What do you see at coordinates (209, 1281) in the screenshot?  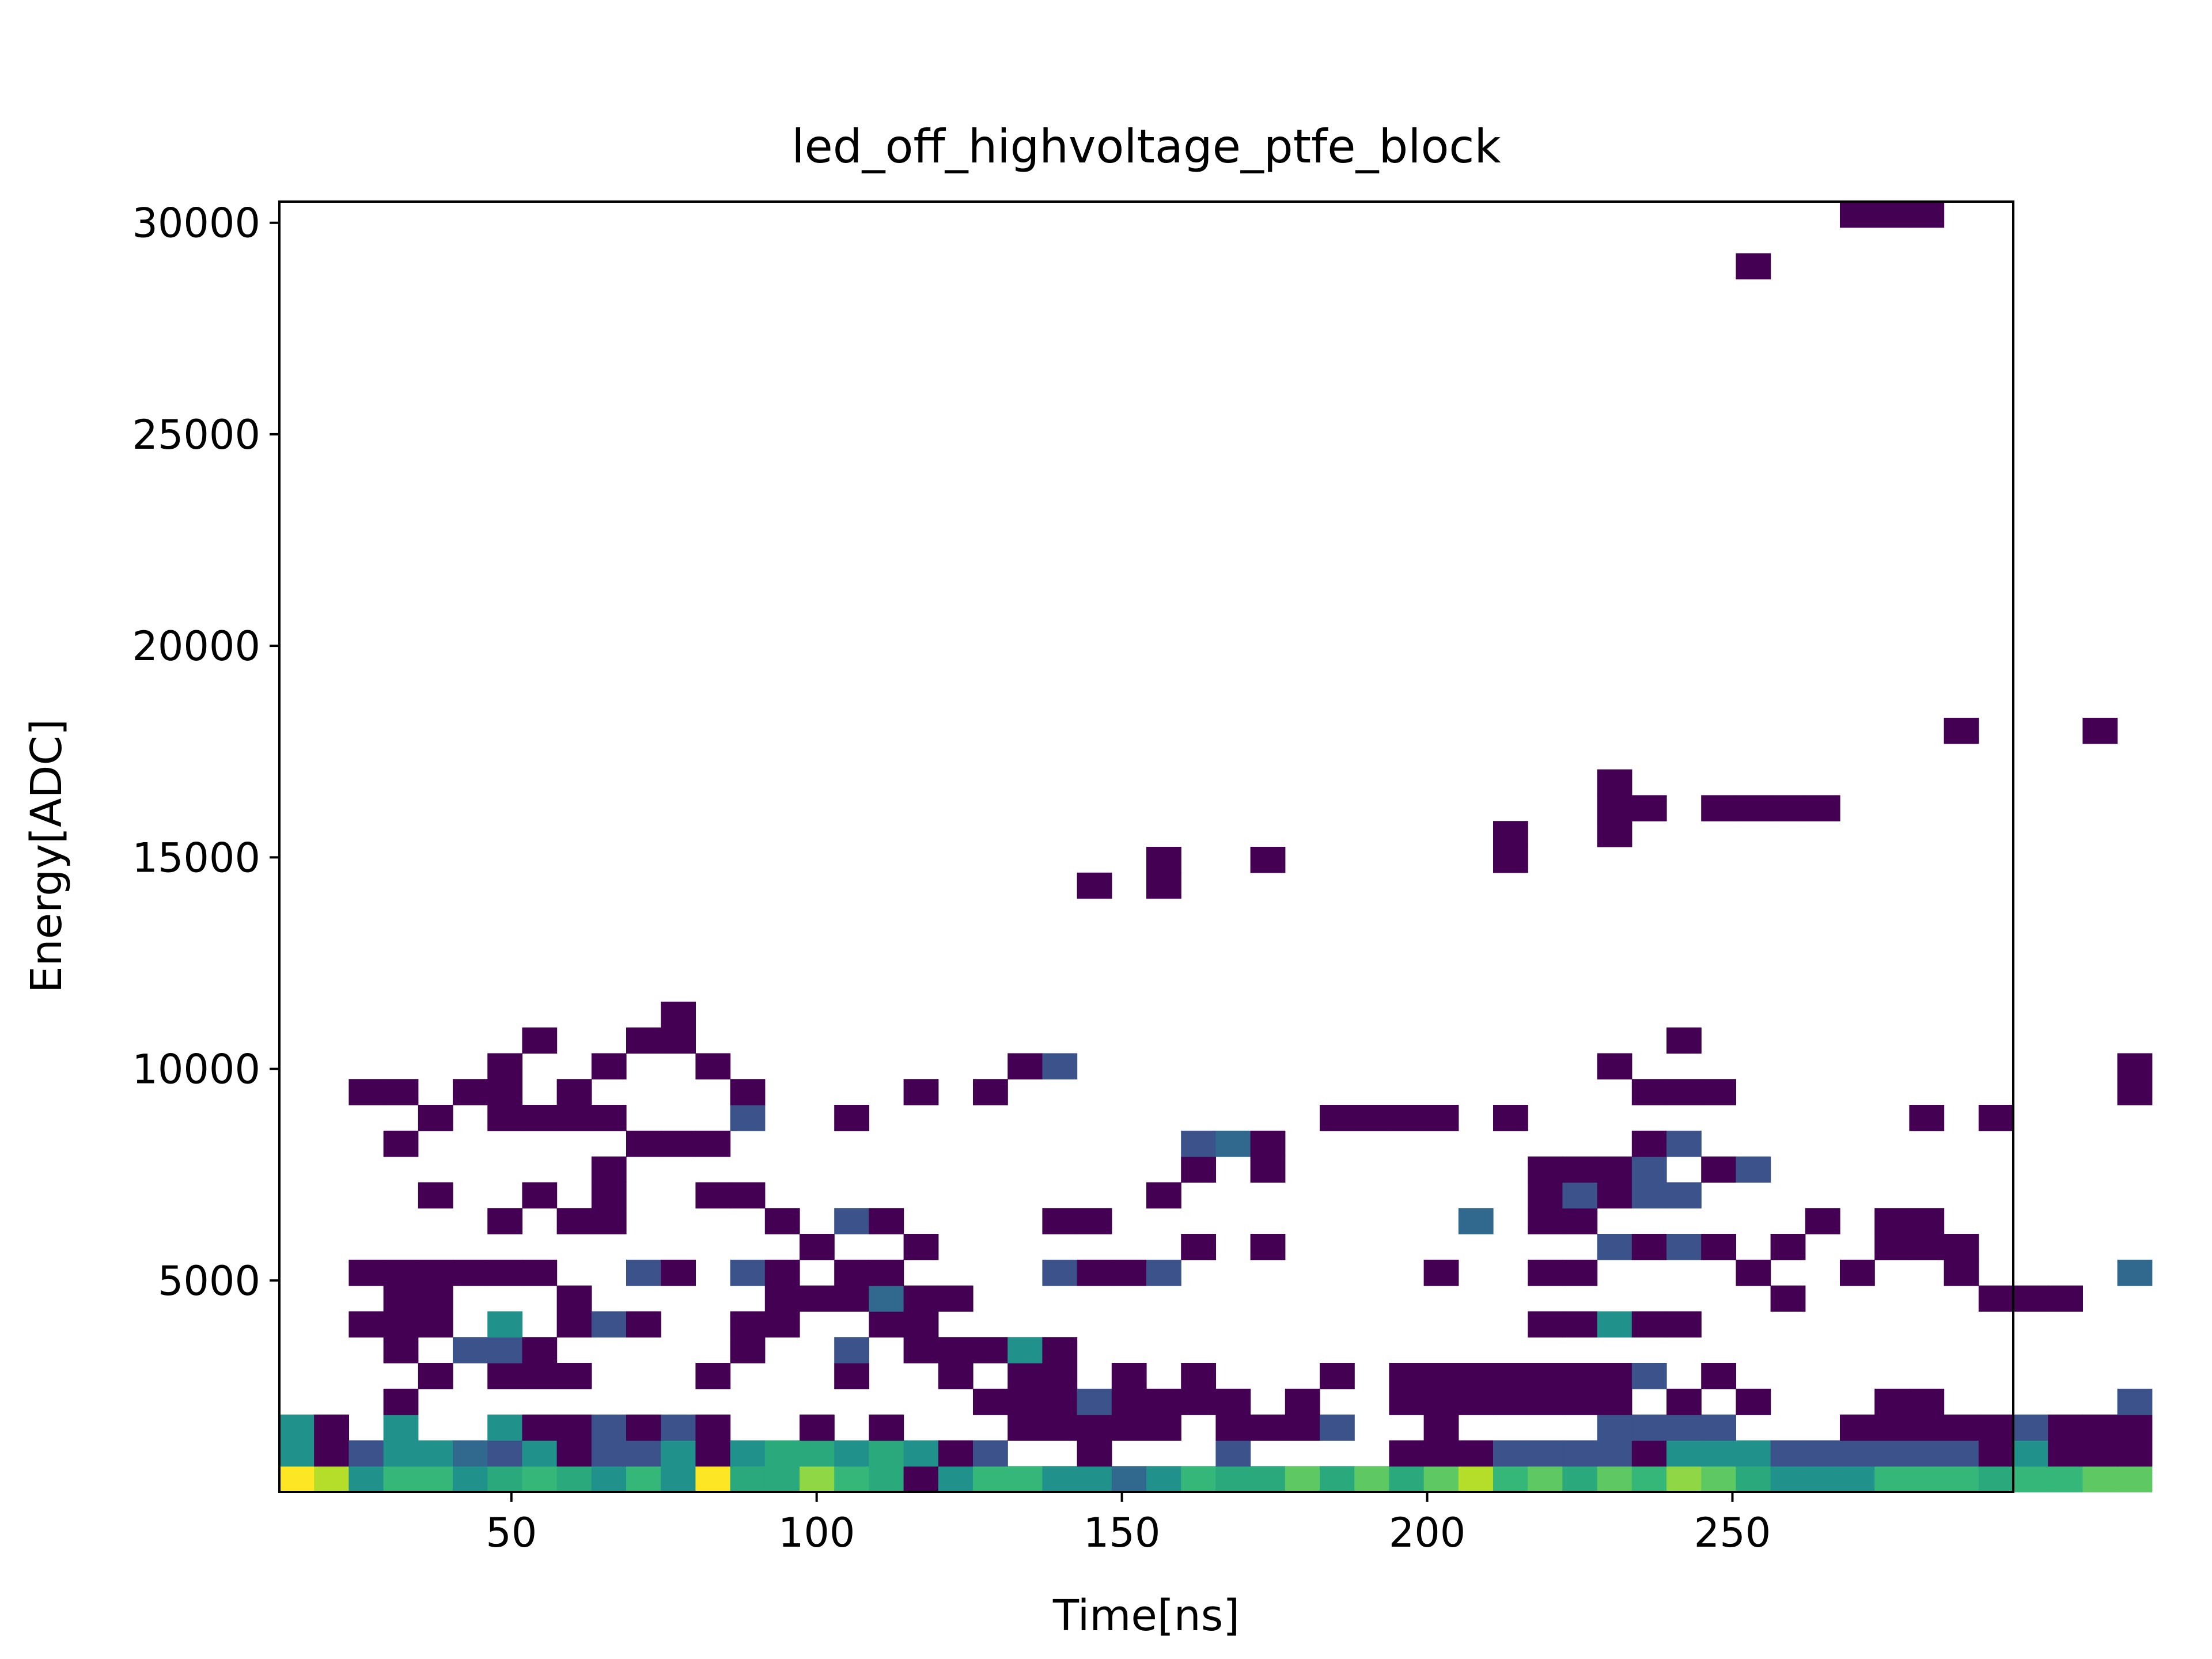 I see `y-tick-label: 5000` at bounding box center [209, 1281].